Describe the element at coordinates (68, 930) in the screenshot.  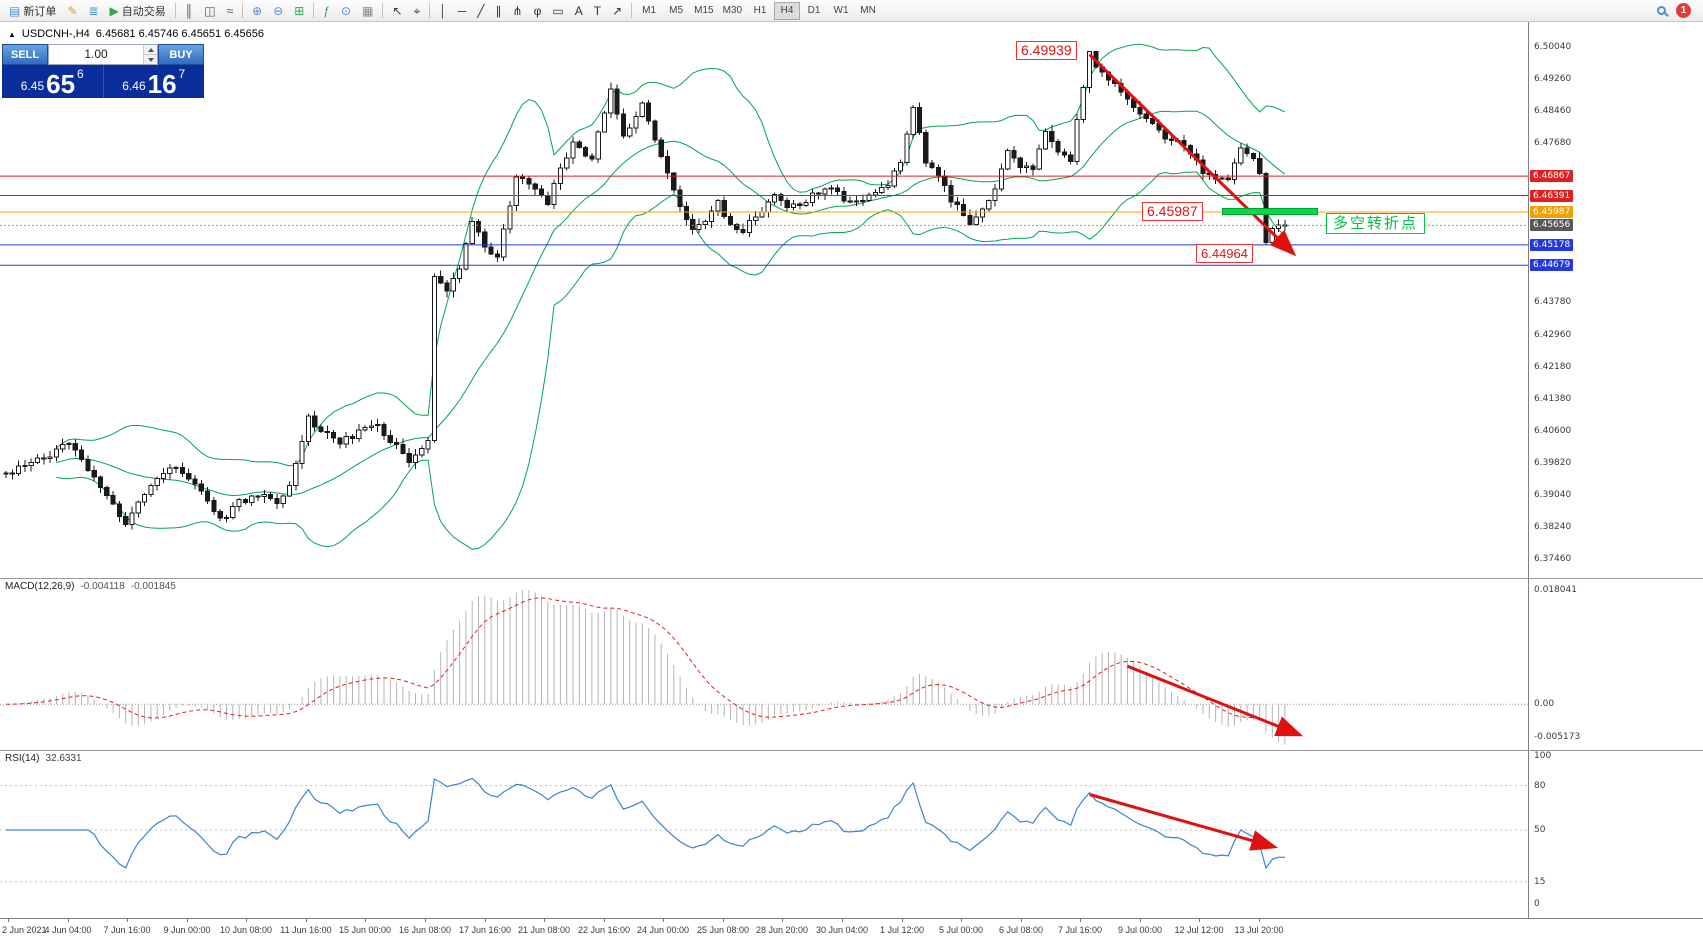
I see `time-label: 4 Jun 04:00` at that location.